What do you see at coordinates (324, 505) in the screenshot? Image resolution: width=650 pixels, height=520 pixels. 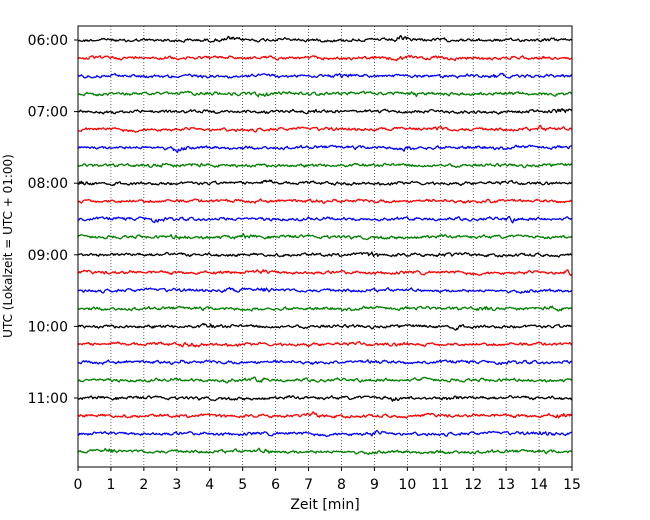 I see `x-axis-title: Zeit [min]` at bounding box center [324, 505].